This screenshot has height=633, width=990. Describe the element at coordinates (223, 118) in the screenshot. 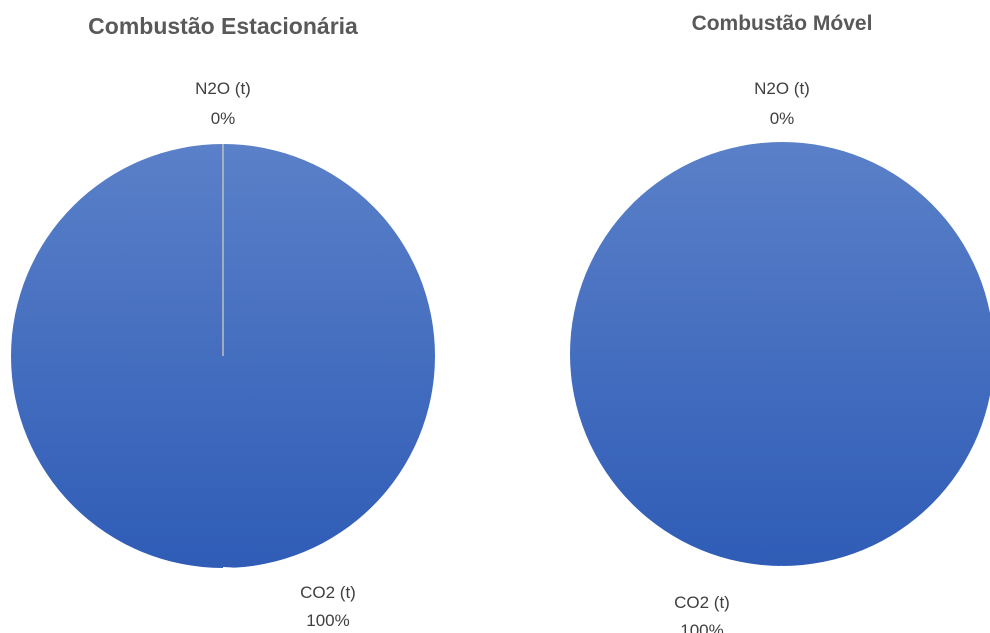

I see `chart-1-label-n2o-value: 0%` at that location.